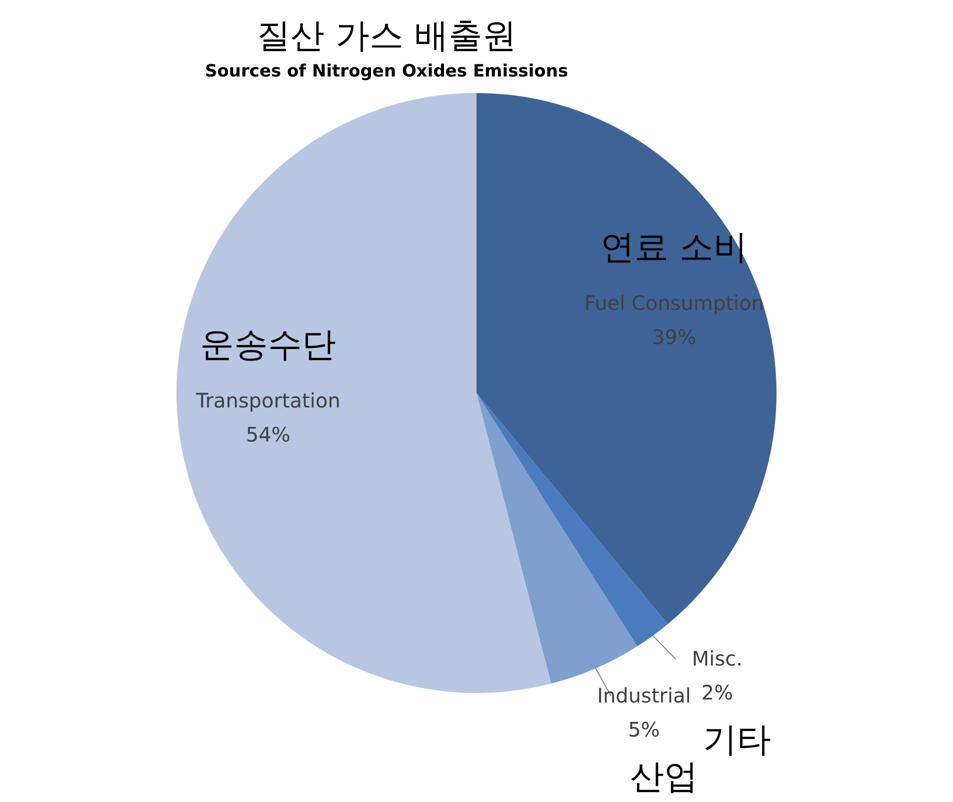 This screenshot has height=802, width=953. I want to click on text: 기타, so click(737, 740).